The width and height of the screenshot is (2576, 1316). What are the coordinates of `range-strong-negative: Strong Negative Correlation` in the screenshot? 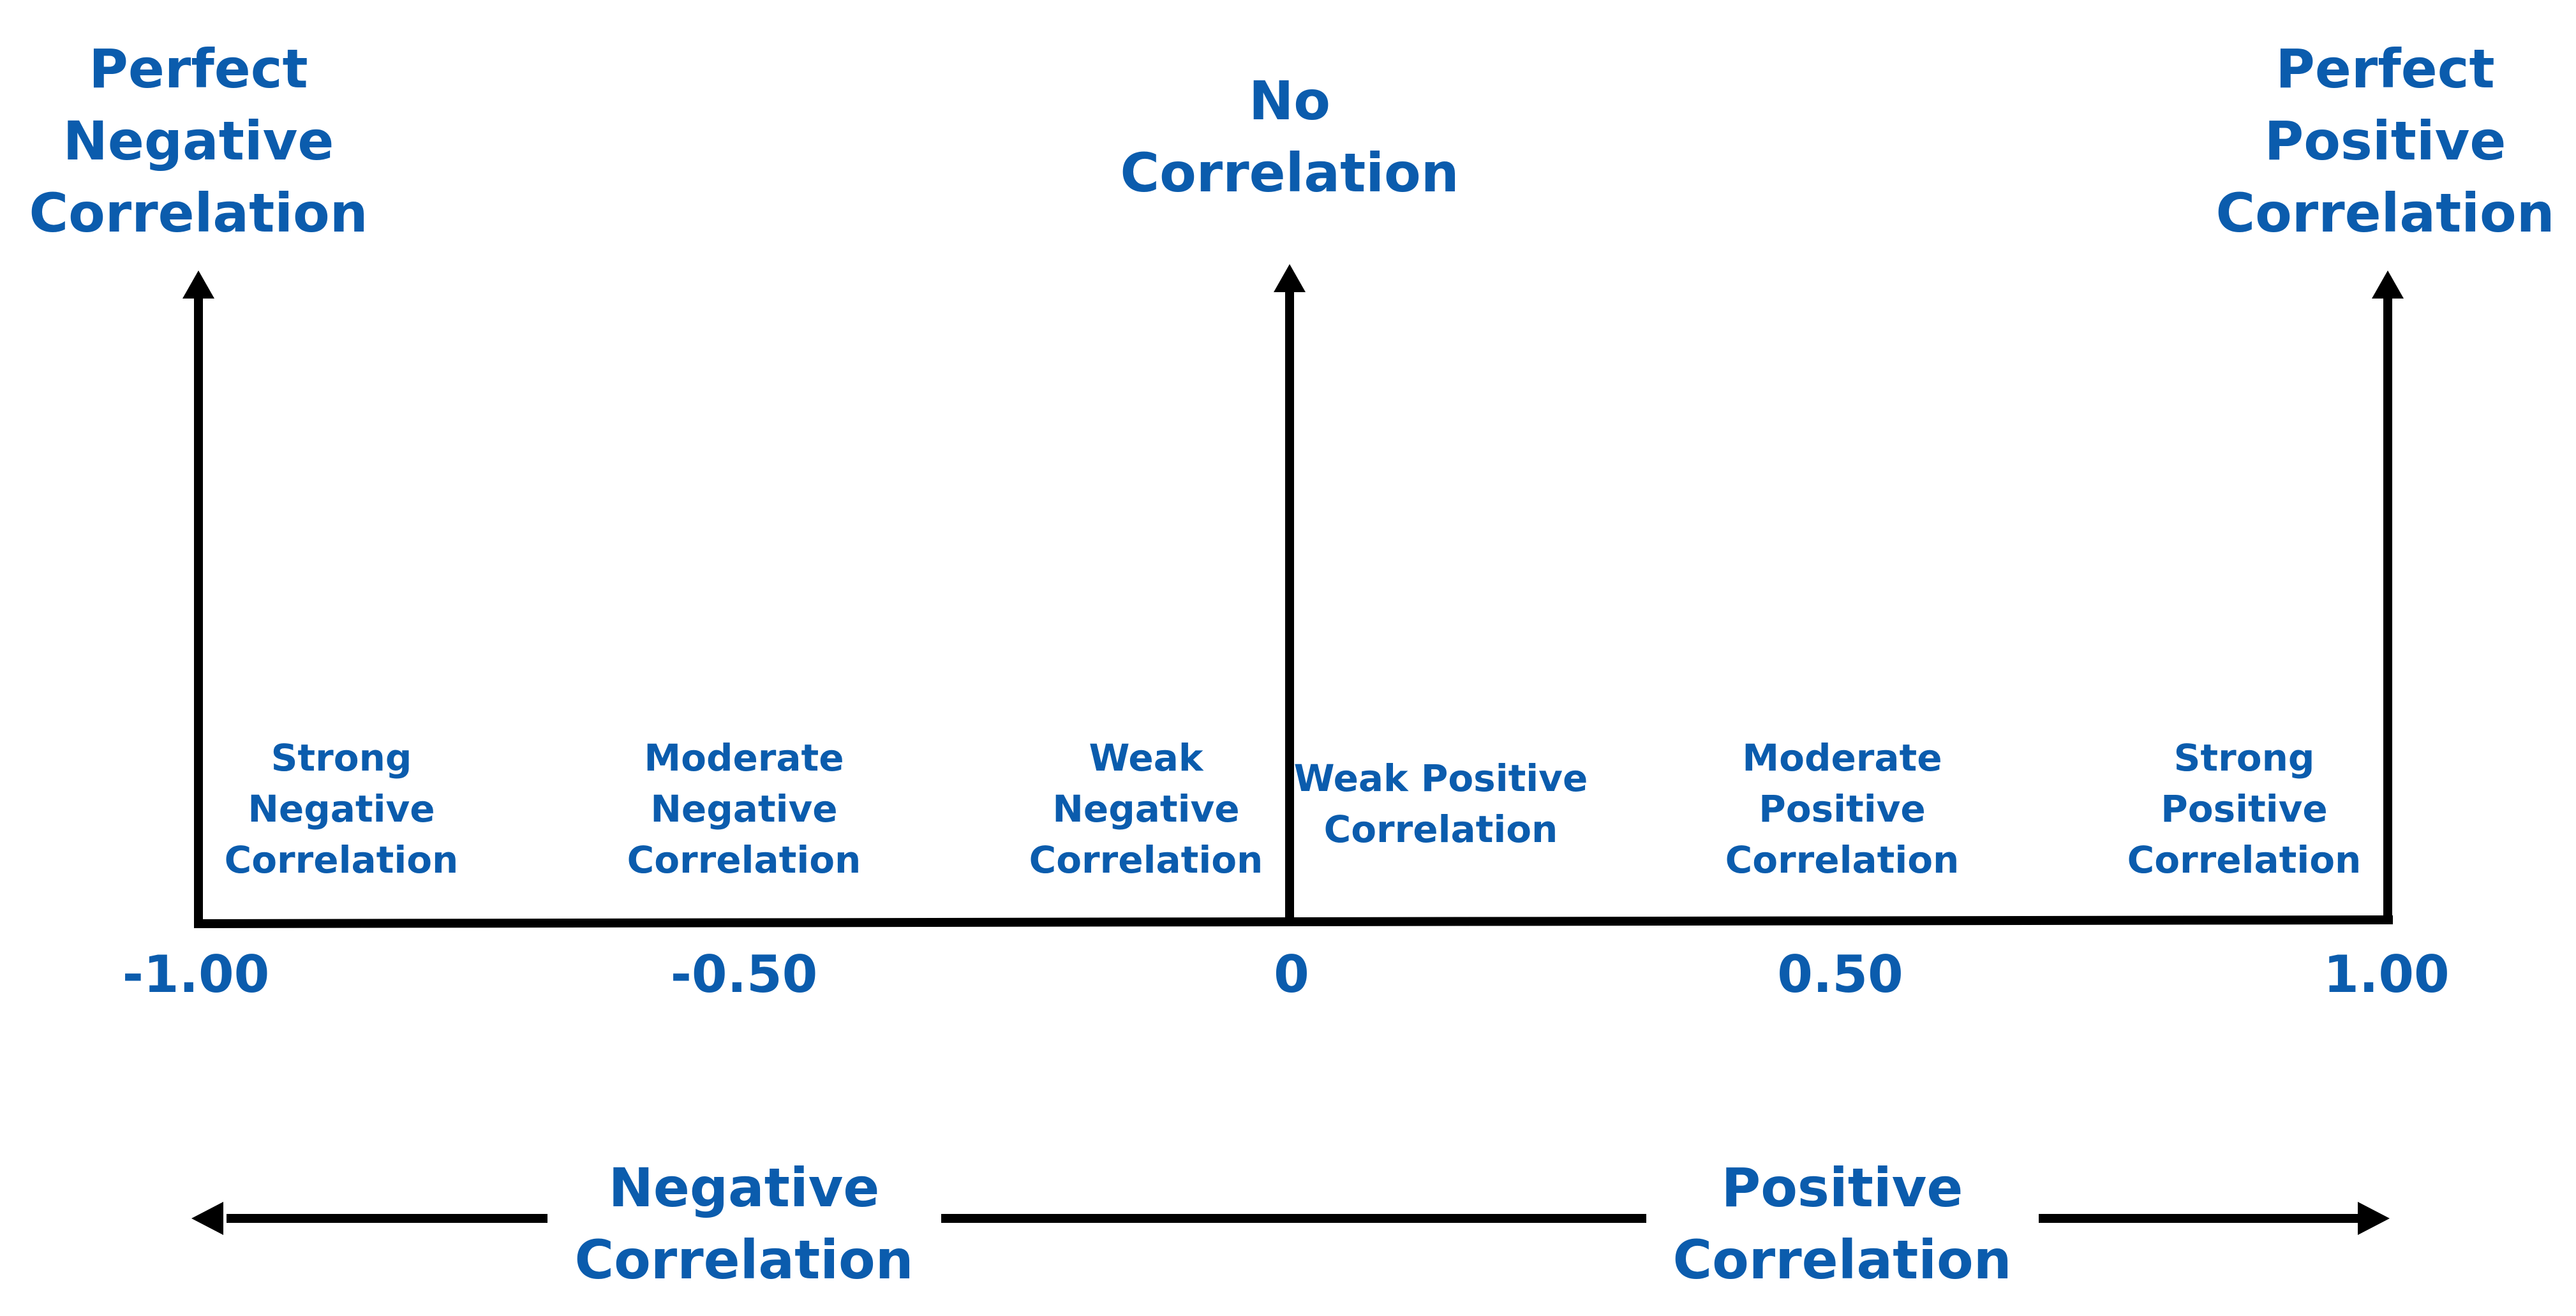 It's located at (341, 809).